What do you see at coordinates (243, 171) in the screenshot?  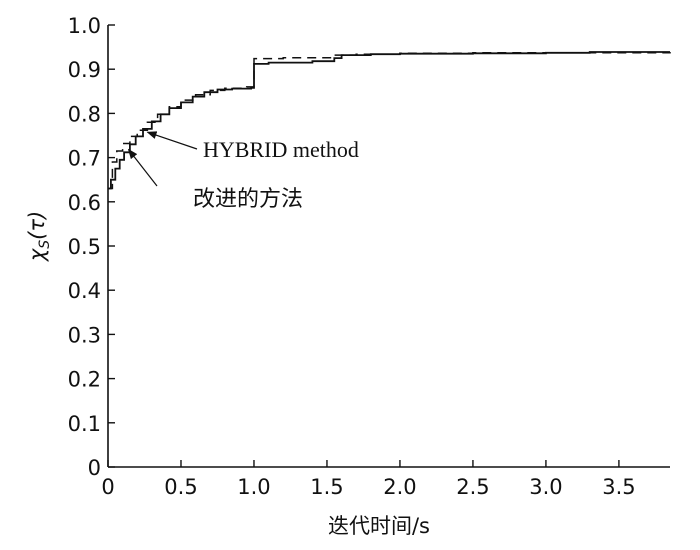 I see `annotations: HYBRID method 改进的方法` at bounding box center [243, 171].